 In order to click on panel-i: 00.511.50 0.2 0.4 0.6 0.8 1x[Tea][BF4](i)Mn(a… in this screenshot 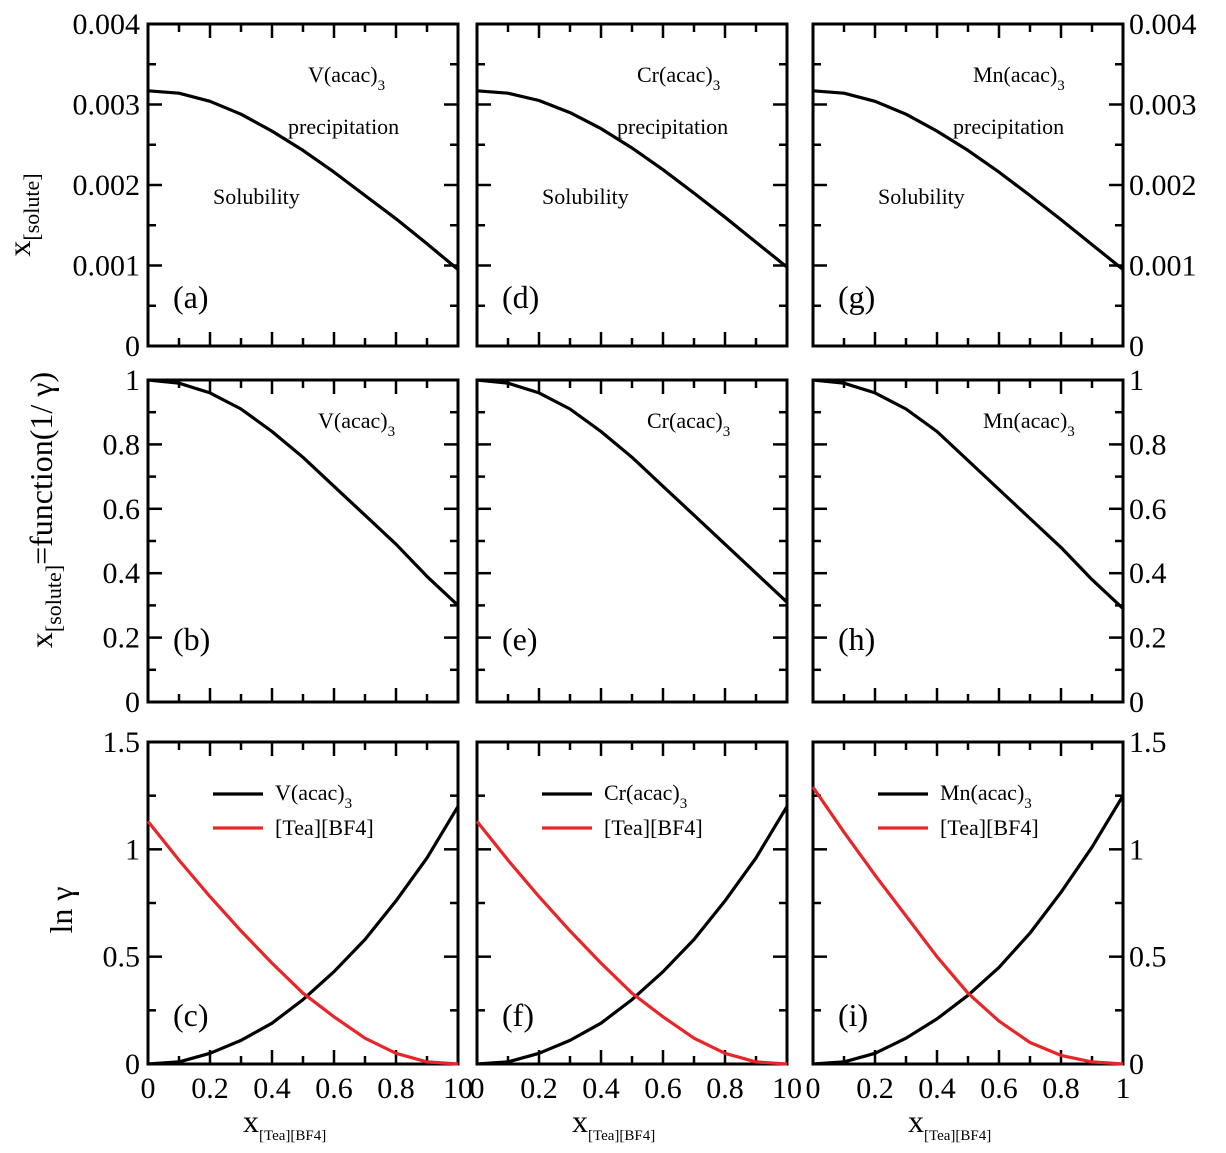, I will do `click(986, 935)`.